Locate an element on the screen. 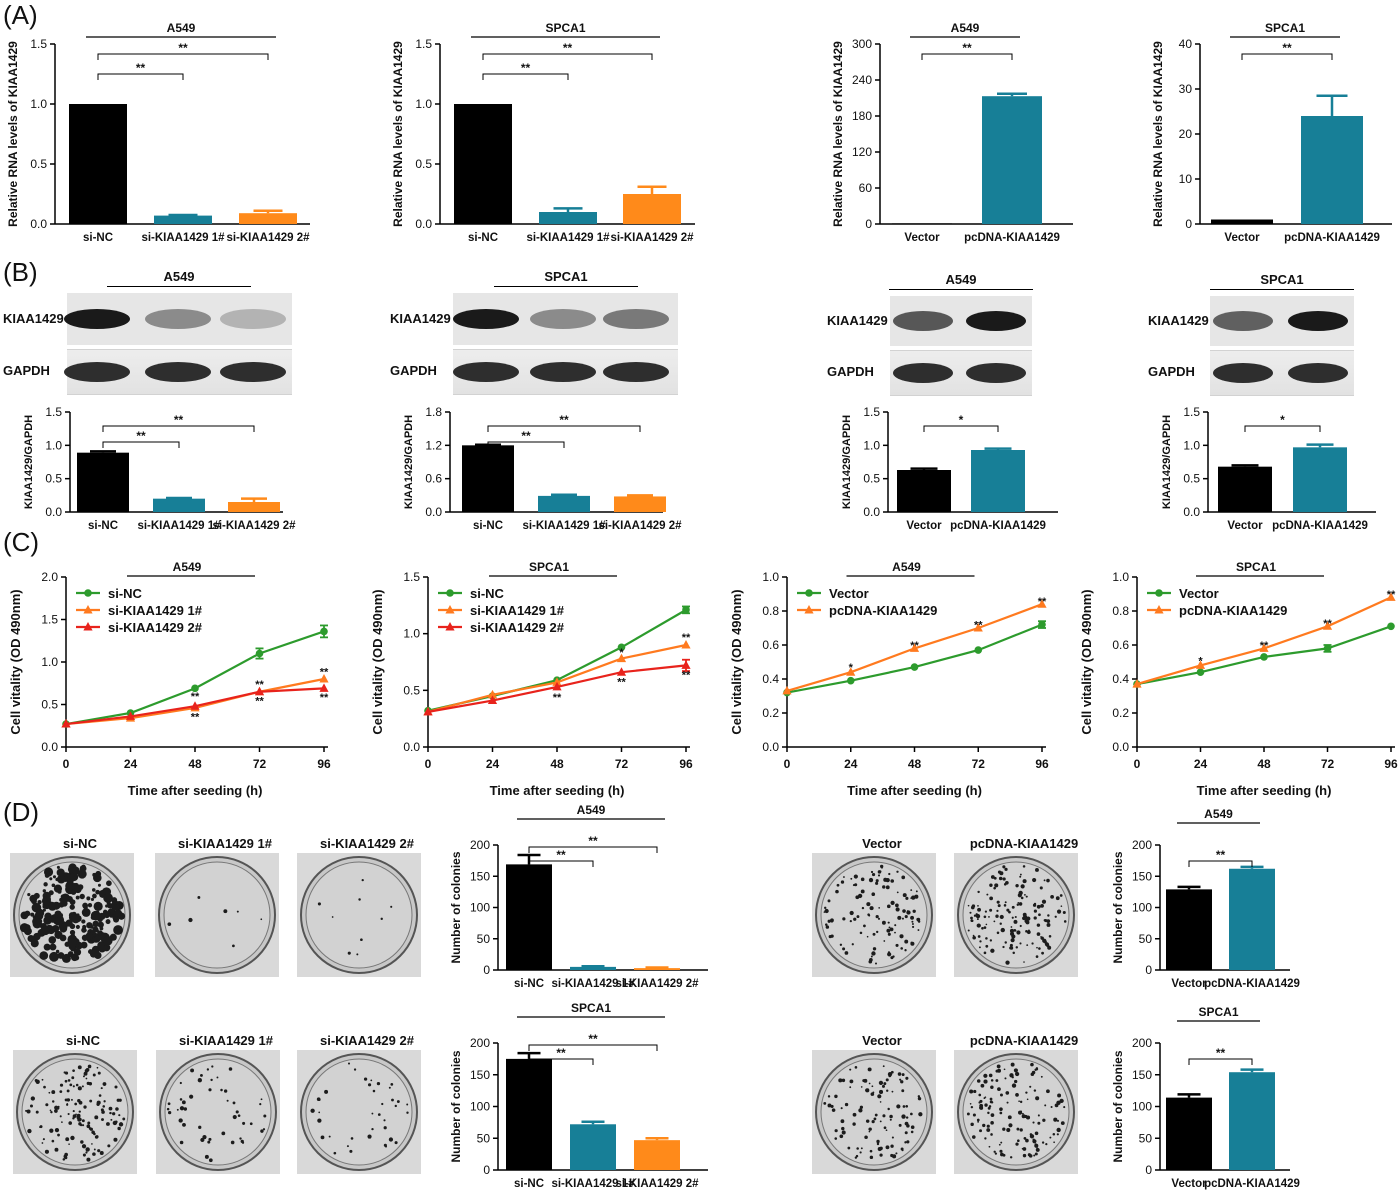 This screenshot has height=1192, width=1400. y-tick-label: 180 is located at coordinates (862, 116).